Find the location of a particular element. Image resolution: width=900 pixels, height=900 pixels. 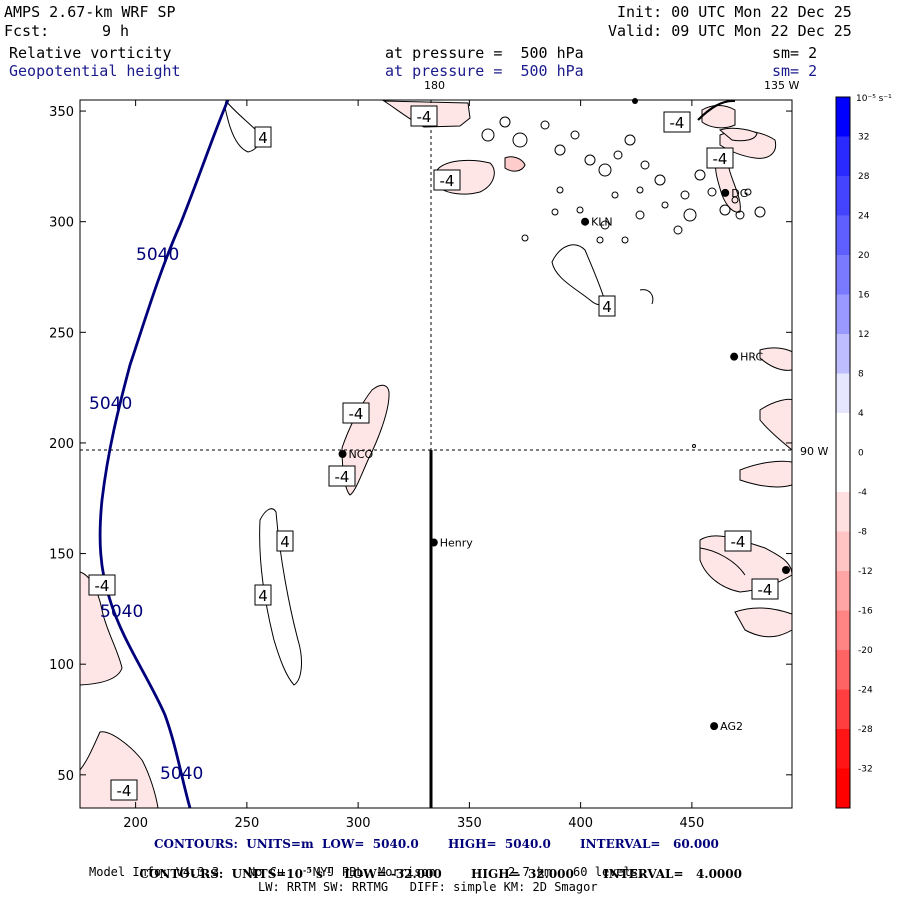

init-time: Init: 00 UTC Mon 22 Dec 25 is located at coordinates (734, 12).